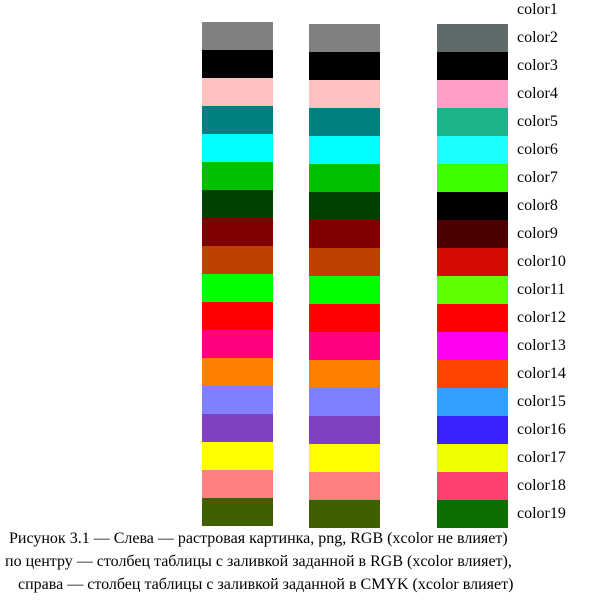 The width and height of the screenshot is (613, 602). Describe the element at coordinates (537, 121) in the screenshot. I see `color-label: color5` at that location.